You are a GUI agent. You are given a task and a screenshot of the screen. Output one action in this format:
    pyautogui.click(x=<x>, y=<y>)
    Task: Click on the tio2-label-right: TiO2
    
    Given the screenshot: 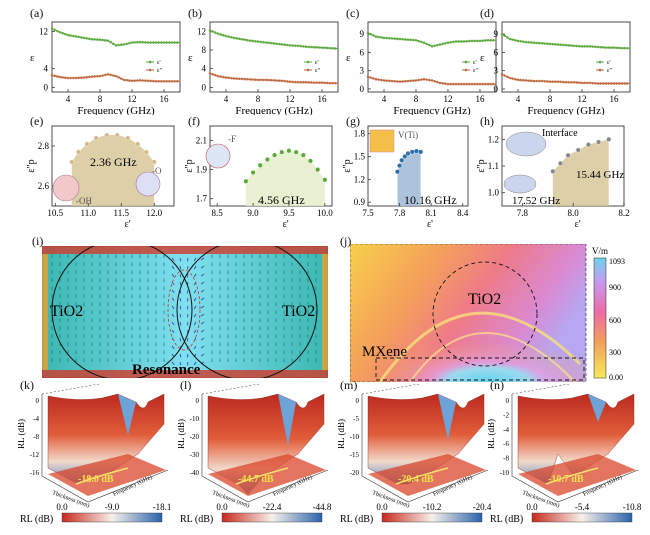 What is the action you would take?
    pyautogui.click(x=298, y=311)
    